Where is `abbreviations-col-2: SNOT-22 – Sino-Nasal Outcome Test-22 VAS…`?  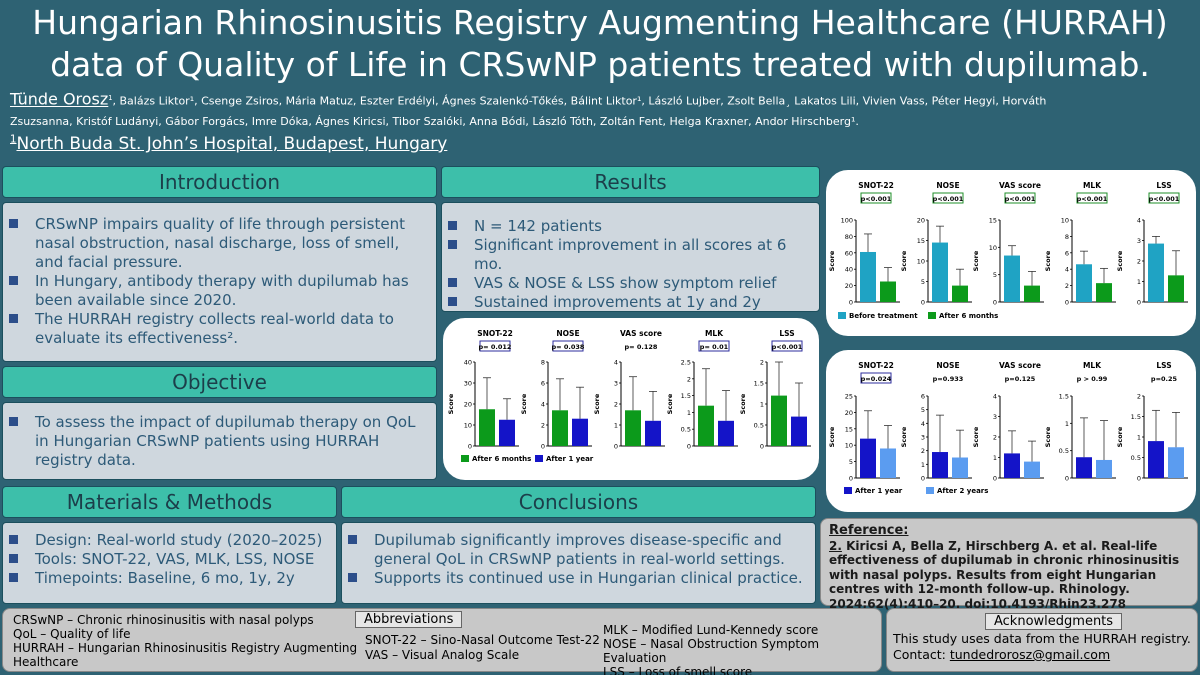 abbreviations-col-2: SNOT-22 – Sino-Nasal Outcome Test-22 VAS… is located at coordinates (482, 648).